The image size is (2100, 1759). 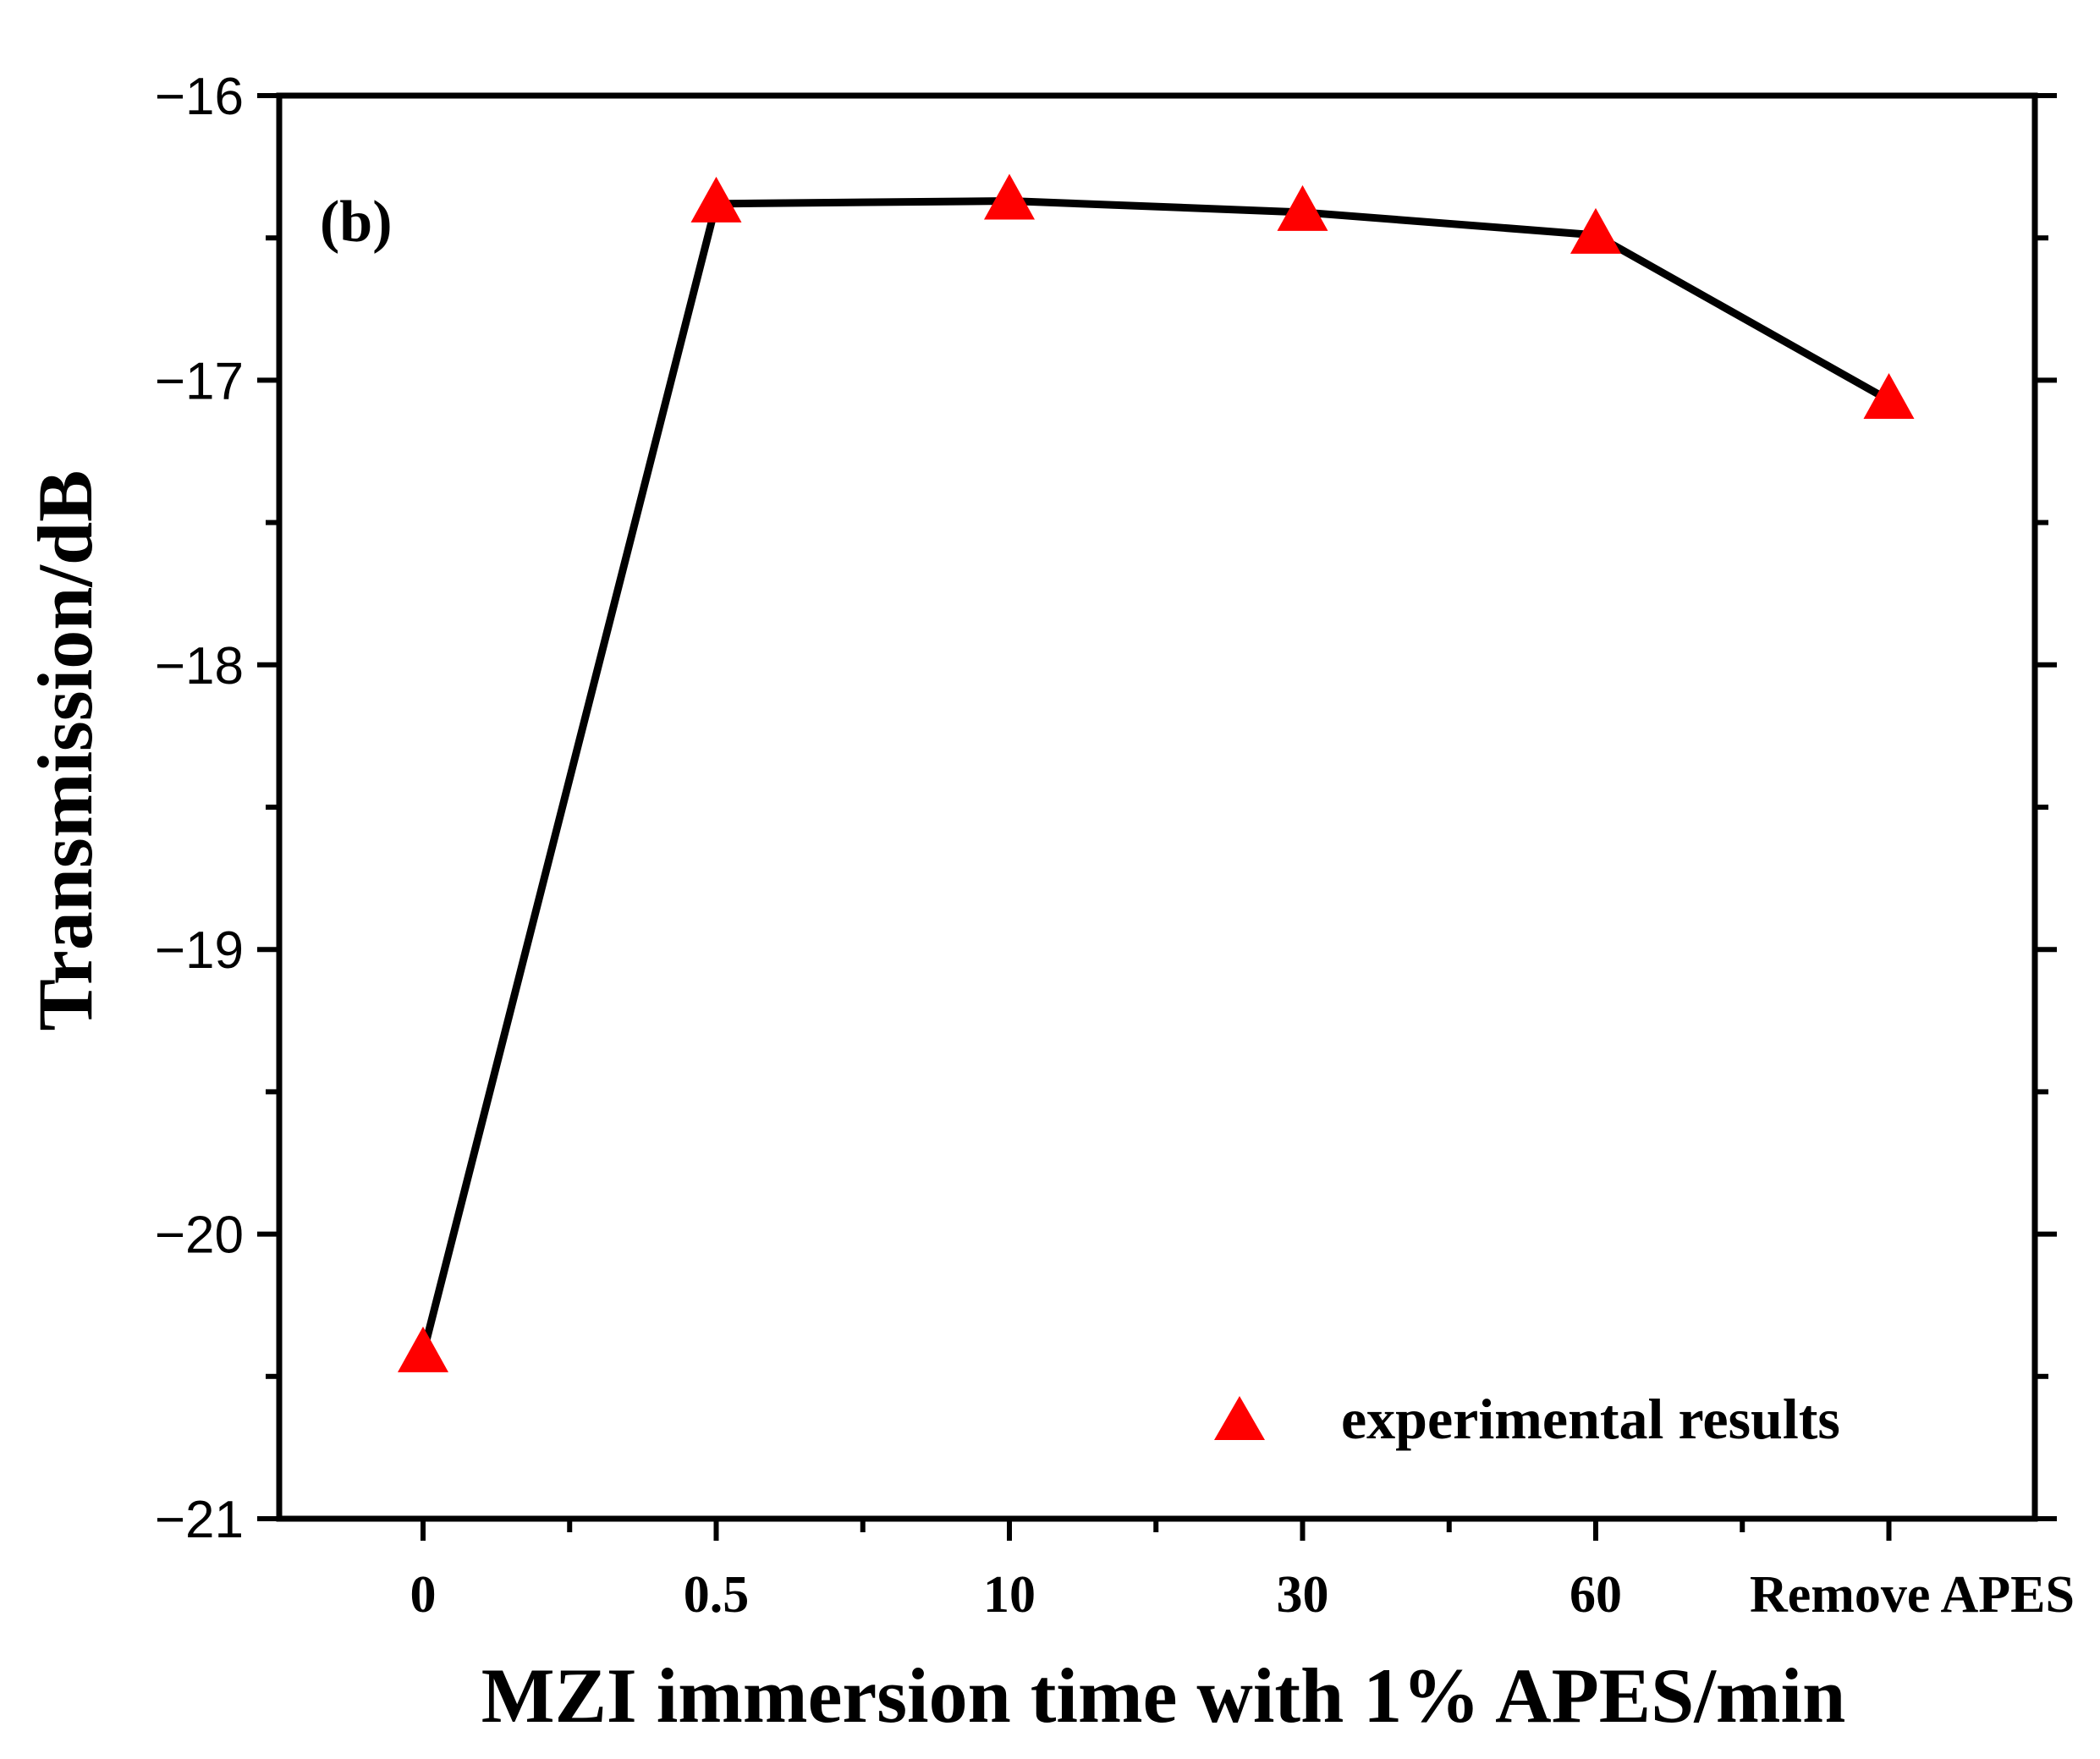 I want to click on x-tick-label: 10, so click(x=1010, y=1595).